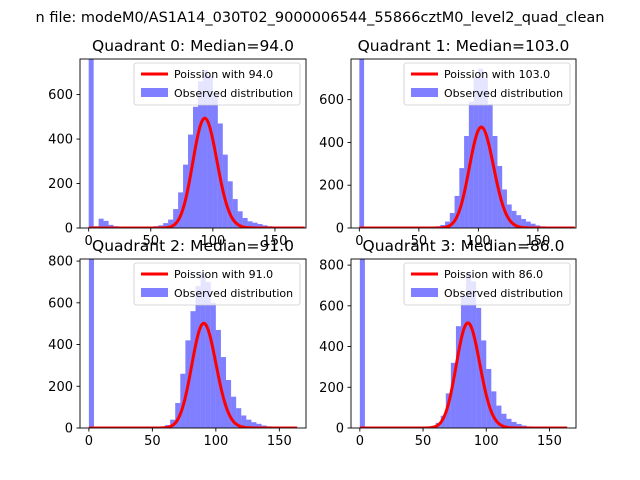 The height and width of the screenshot is (480, 640). I want to click on quadrant-0-x-tick-label: 100, so click(212, 241).